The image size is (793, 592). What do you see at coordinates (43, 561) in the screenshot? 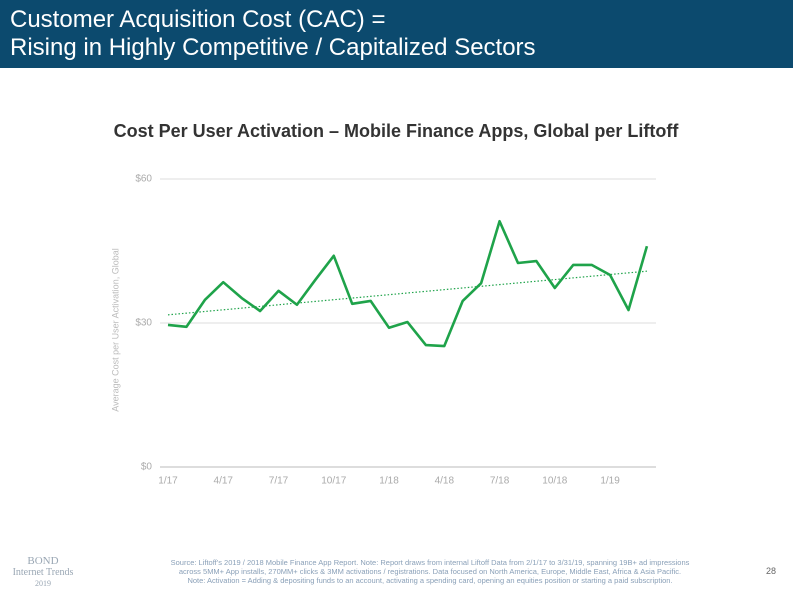
I see `brand-name: BOND` at bounding box center [43, 561].